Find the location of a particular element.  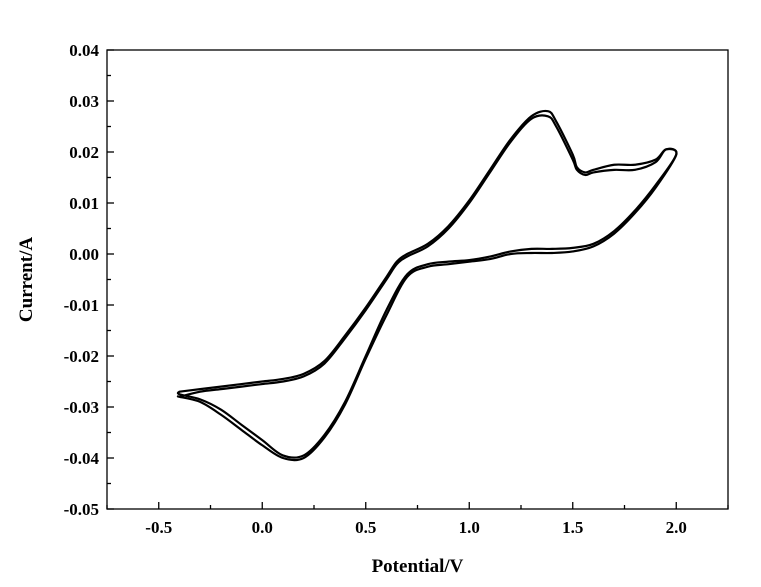

y-axis-label: Current/A is located at coordinates (26, 279).